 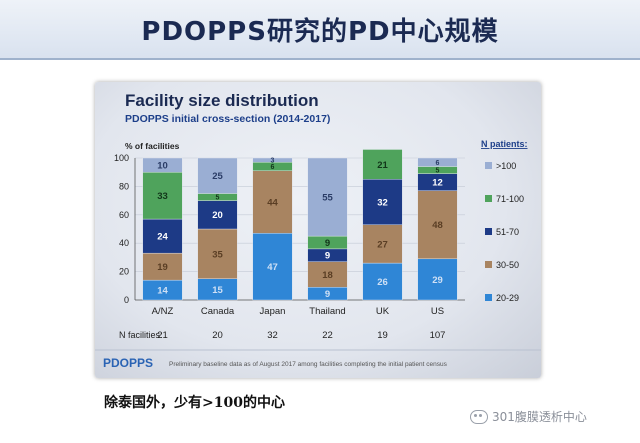 I want to click on data-label: 44, so click(x=272, y=202).